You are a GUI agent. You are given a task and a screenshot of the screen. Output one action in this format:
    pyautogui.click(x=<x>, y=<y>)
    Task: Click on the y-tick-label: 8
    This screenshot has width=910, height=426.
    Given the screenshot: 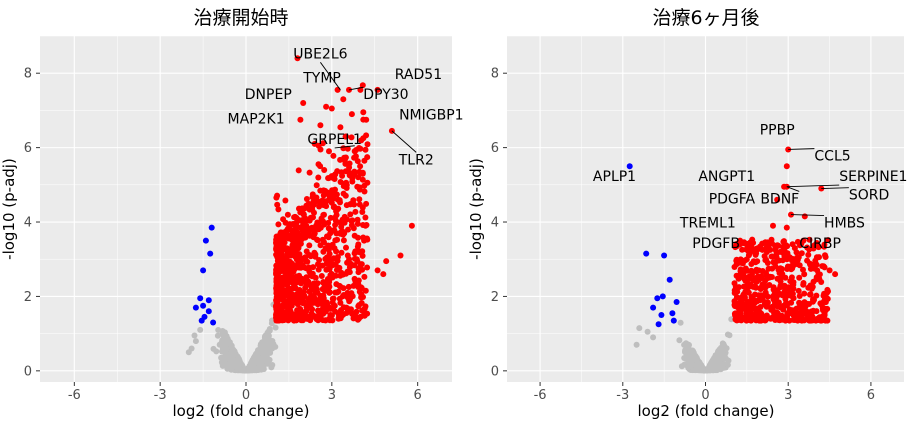 What is the action you would take?
    pyautogui.click(x=495, y=74)
    